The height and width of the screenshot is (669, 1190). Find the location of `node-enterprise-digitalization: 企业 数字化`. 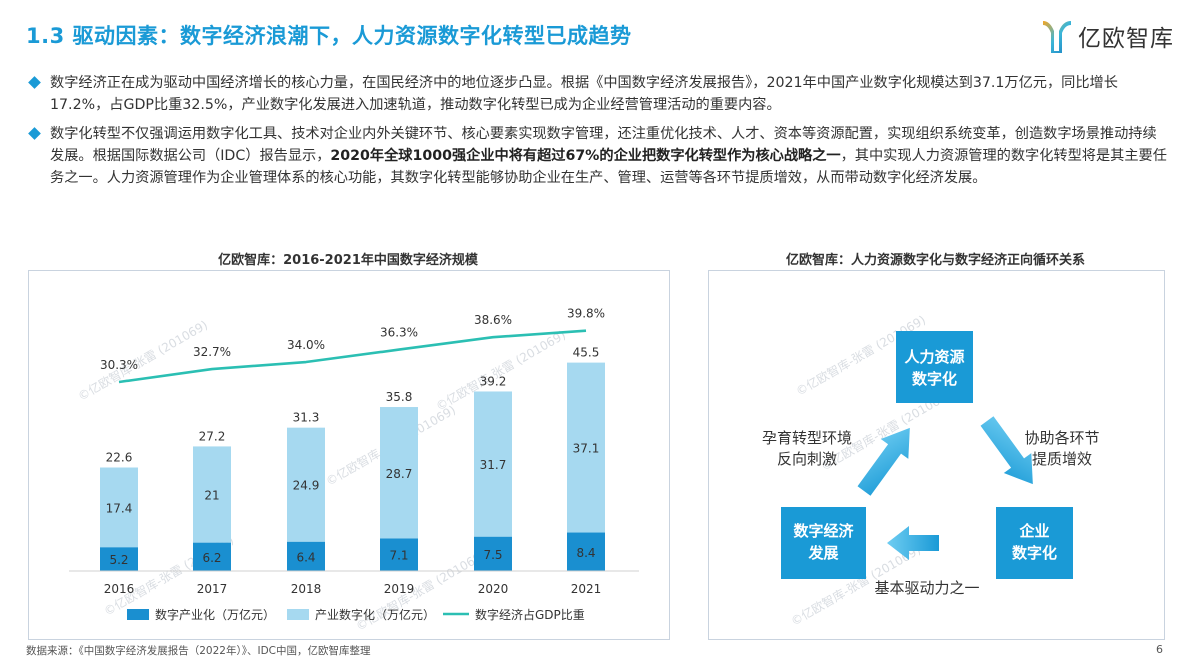

node-enterprise-digitalization: 企业 数字化 is located at coordinates (1034, 543).